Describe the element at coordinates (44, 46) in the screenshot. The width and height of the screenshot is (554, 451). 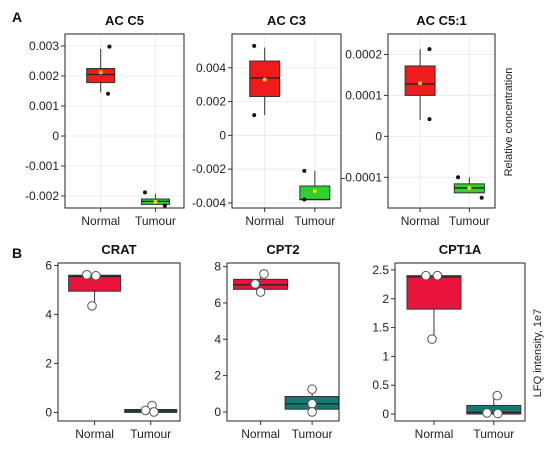
I see `y-tick-label: 0.003` at that location.